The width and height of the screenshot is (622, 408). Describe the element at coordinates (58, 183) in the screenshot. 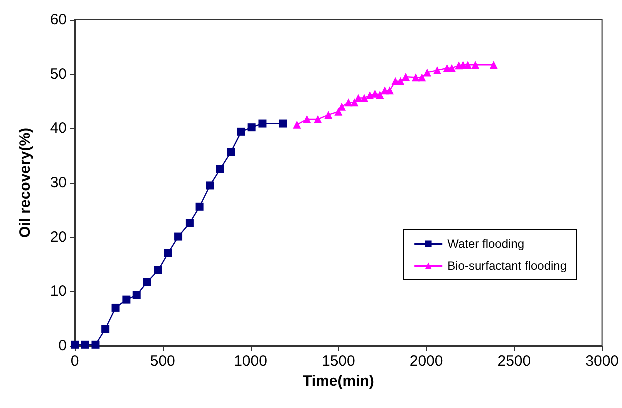

I see `y-tick-label: 30` at that location.